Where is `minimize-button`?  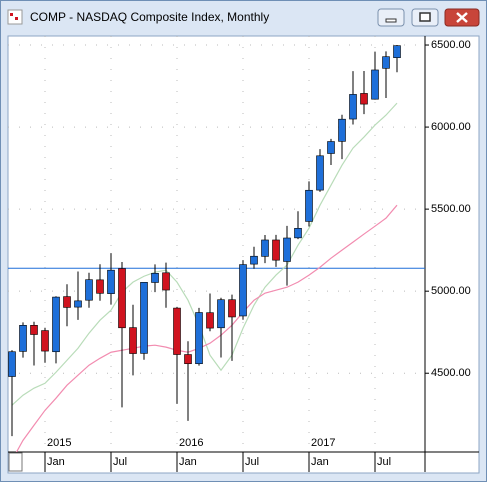
minimize-button is located at coordinates (391, 17).